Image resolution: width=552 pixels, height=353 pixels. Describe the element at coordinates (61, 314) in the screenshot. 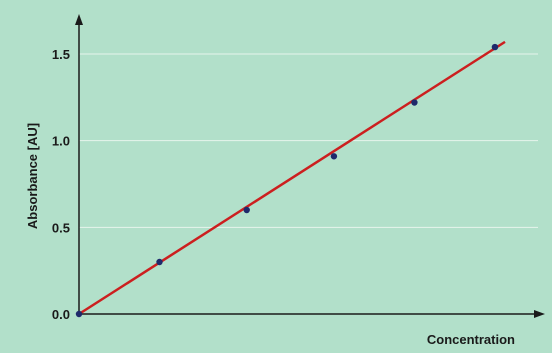

I see `y-tick-label: 0.0` at that location.